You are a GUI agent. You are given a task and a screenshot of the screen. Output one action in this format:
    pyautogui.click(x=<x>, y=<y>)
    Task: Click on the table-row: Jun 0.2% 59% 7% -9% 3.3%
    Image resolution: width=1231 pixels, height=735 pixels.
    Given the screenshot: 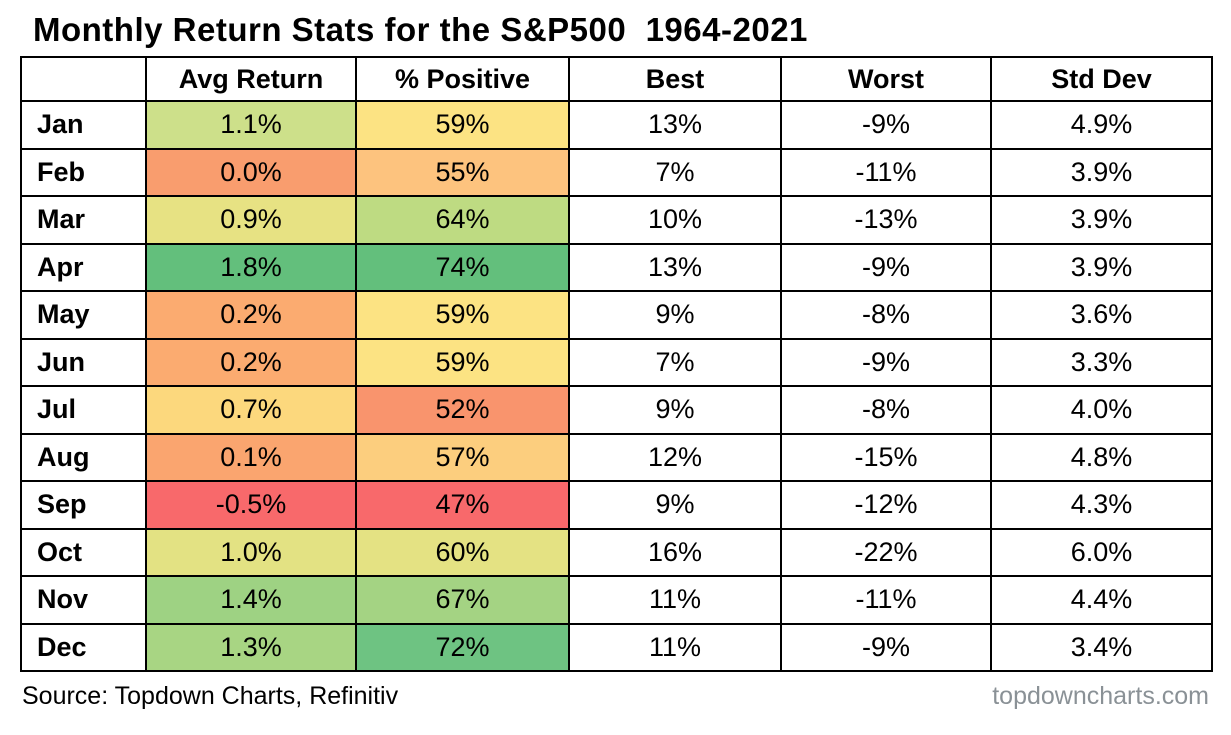 What is the action you would take?
    pyautogui.click(x=616, y=362)
    